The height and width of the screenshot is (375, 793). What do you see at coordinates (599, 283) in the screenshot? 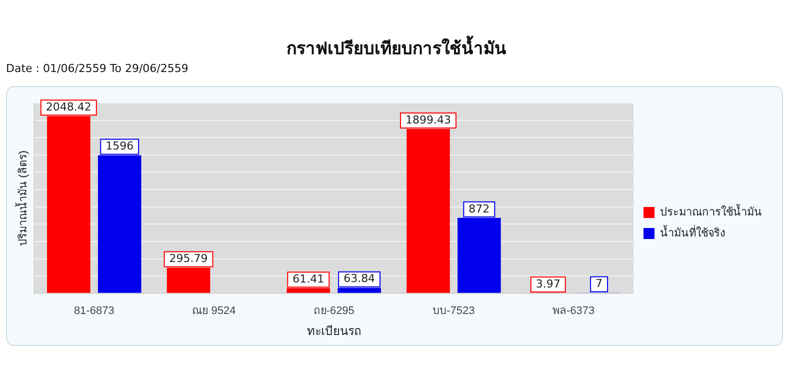
I see `data-label: 7` at bounding box center [599, 283].